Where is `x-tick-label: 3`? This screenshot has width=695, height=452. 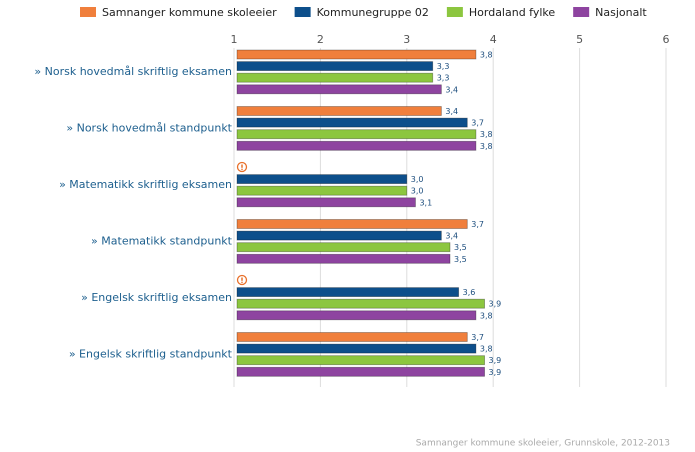
x-tick-label: 3 is located at coordinates (406, 39).